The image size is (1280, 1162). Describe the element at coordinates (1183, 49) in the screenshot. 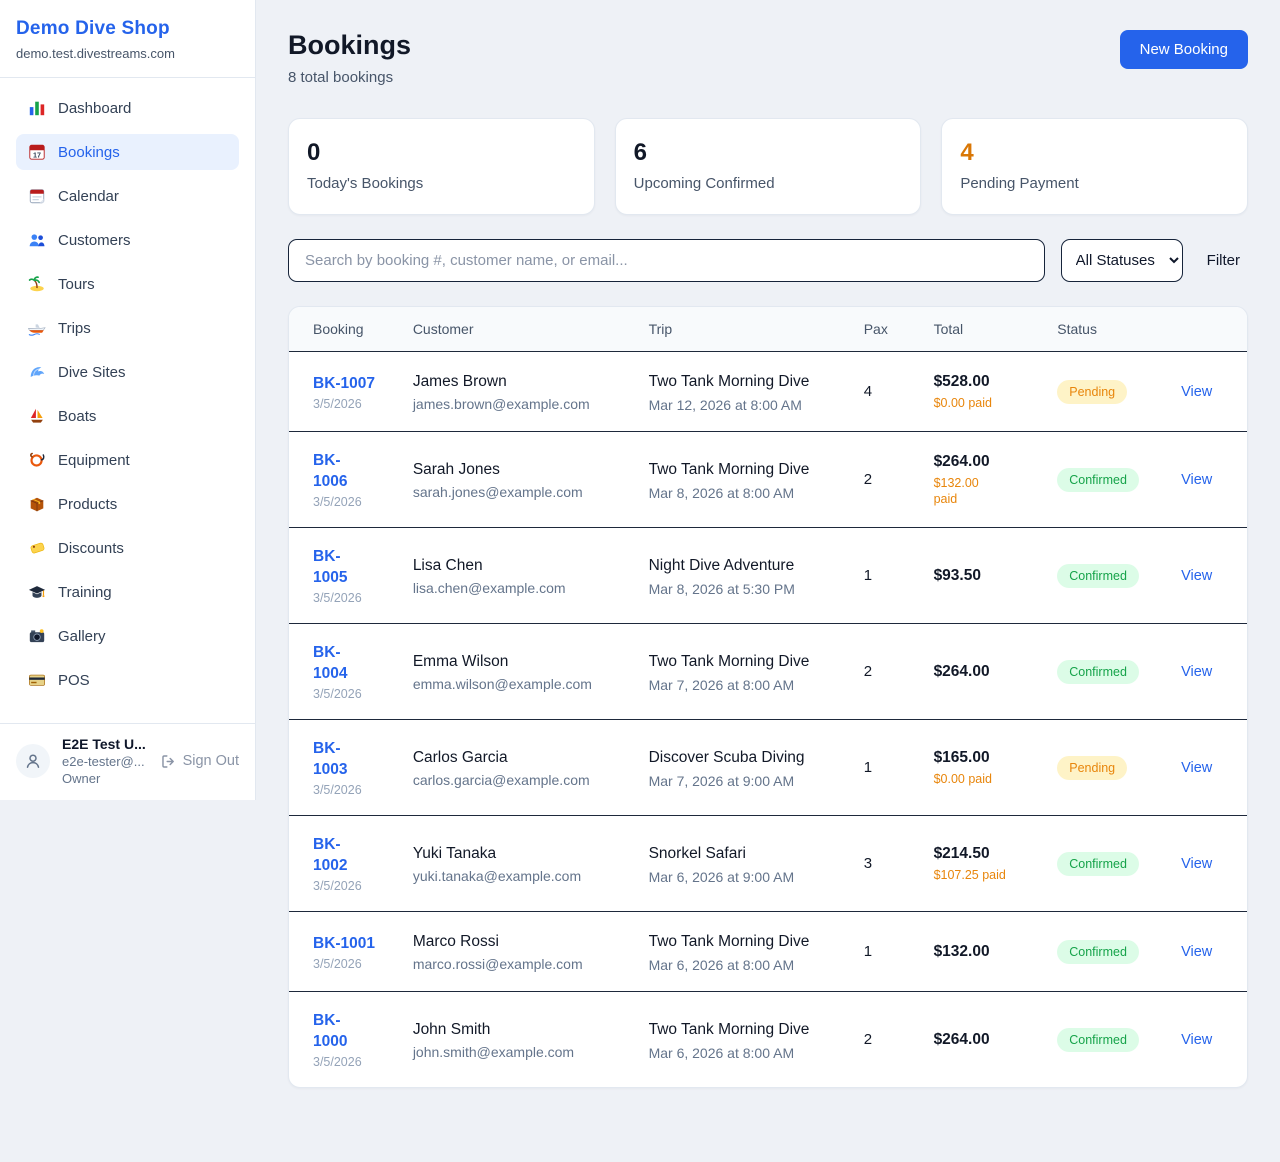

I see `new-booking-button: New Booking` at that location.